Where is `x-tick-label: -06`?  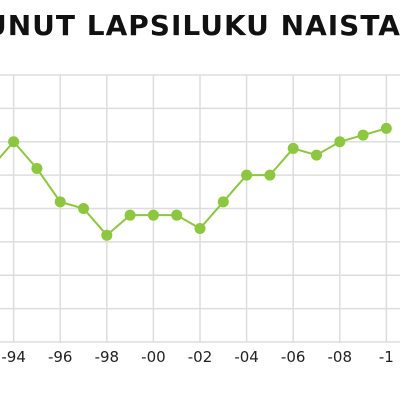
x-tick-label: -06 is located at coordinates (293, 357).